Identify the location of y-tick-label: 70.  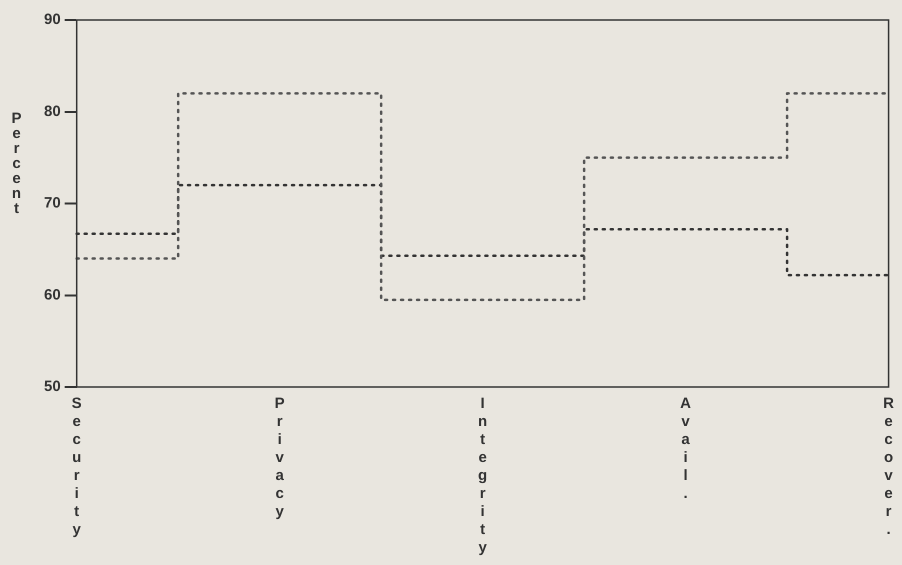
(52, 203).